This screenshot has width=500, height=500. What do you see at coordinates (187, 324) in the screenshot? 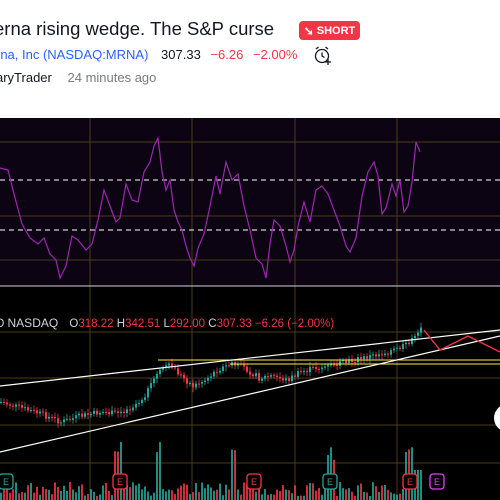
I see `legend-low: 292.00` at bounding box center [187, 324].